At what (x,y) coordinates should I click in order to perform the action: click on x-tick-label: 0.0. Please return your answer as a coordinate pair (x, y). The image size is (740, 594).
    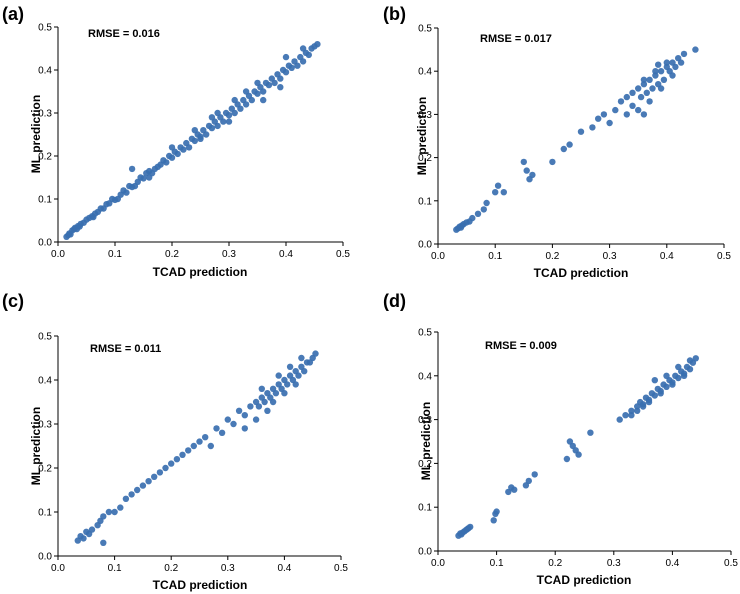
    Looking at the image, I should click on (438, 563).